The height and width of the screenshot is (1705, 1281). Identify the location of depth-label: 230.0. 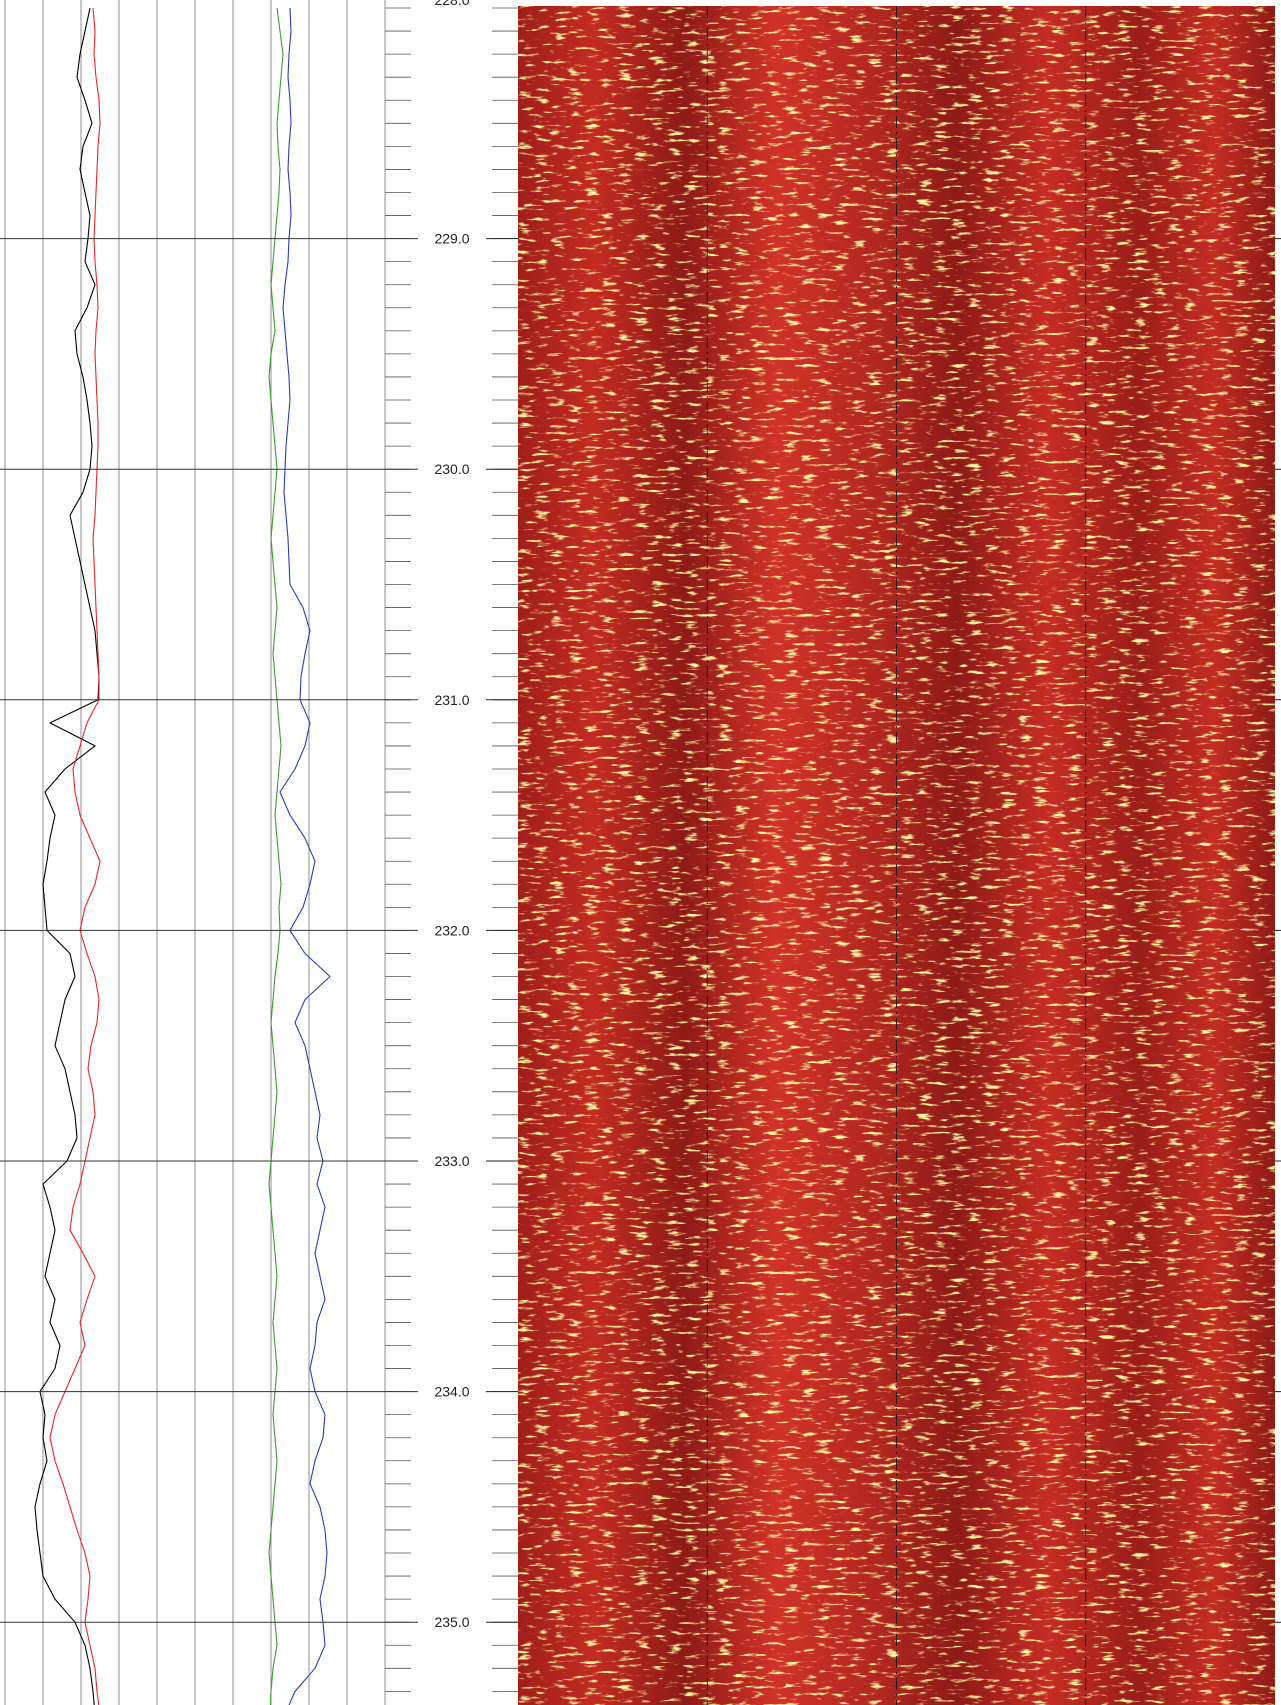
(451, 469).